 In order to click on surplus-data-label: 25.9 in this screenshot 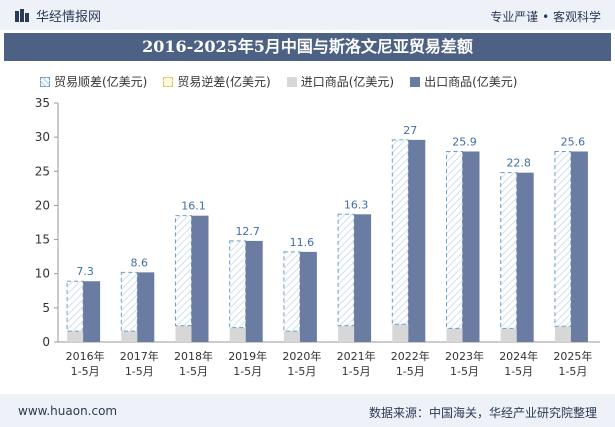, I will do `click(464, 141)`.